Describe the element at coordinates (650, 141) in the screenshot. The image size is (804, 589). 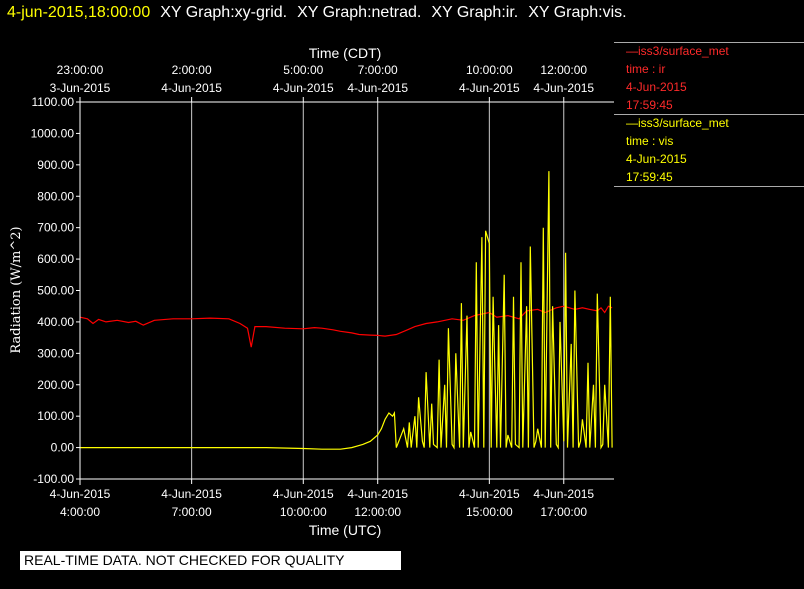
I see `legend-vis-var: time : vis` at that location.